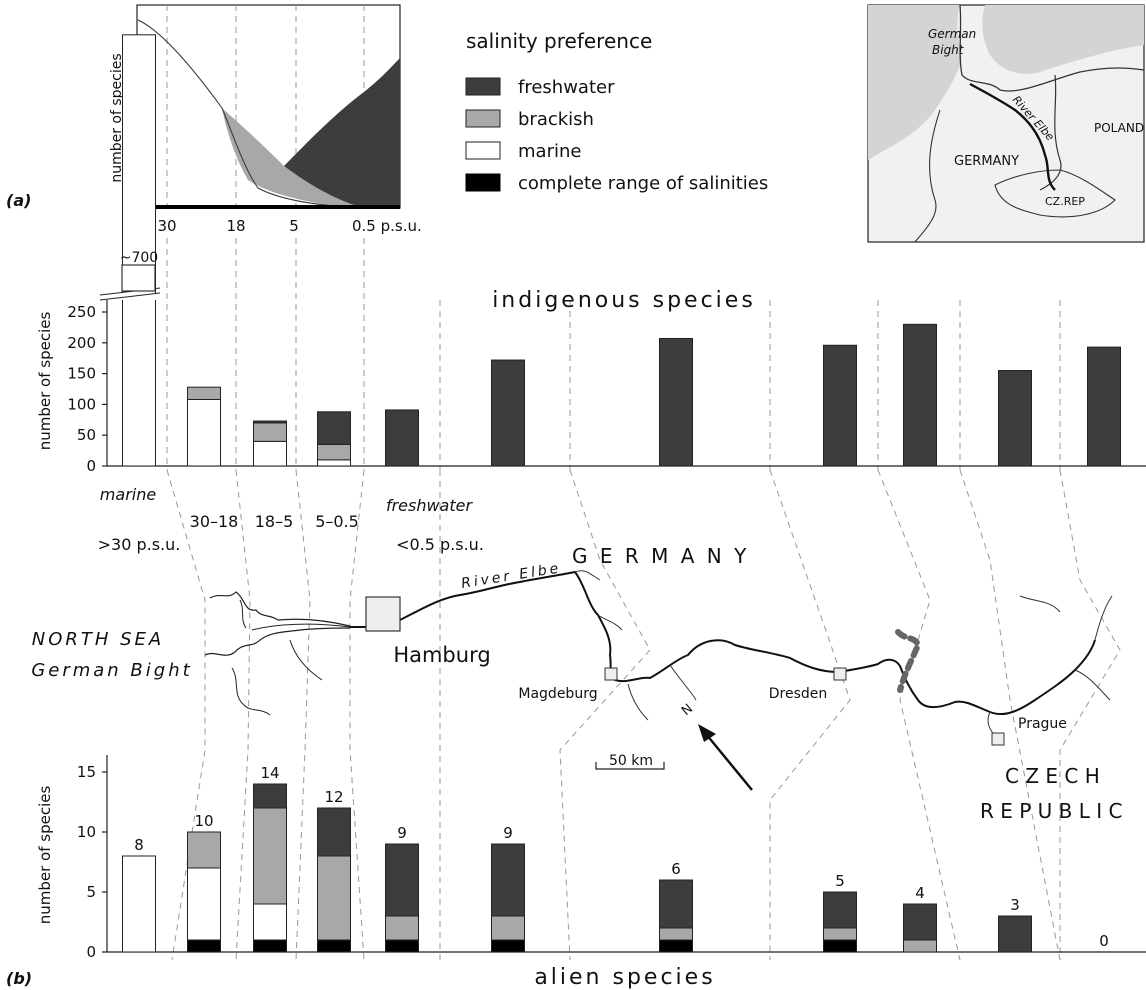  I want to click on alien-total-label: 12, so click(333, 797).